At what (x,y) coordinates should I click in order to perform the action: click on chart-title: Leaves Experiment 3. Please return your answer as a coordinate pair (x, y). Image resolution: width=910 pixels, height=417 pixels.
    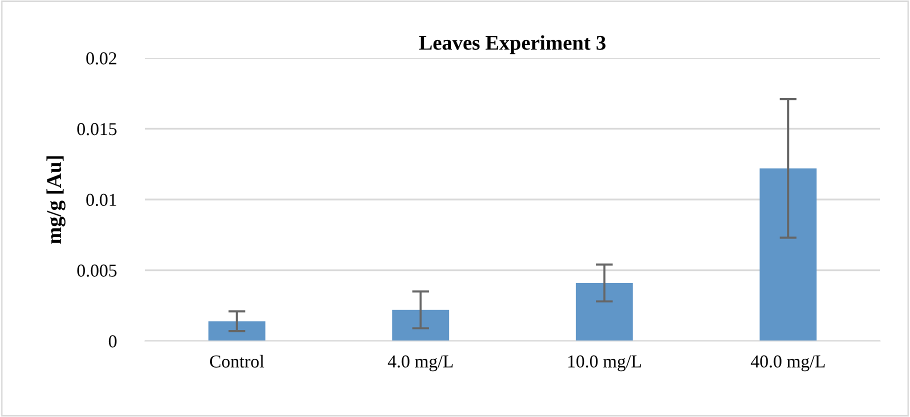
    Looking at the image, I should click on (512, 44).